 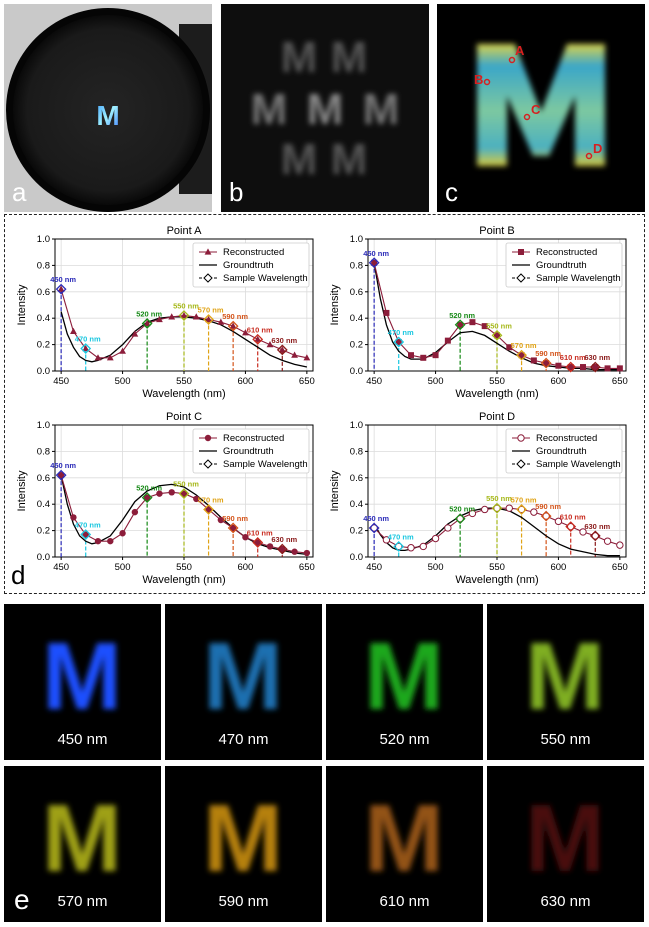 I want to click on chart-title: Point B, so click(x=496, y=231).